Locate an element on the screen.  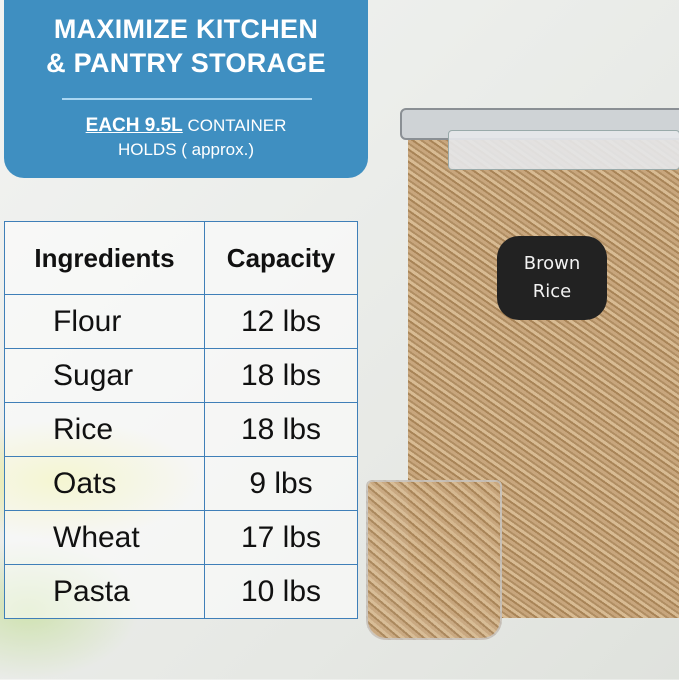
capacity-cell: 17 lbs is located at coordinates (281, 537).